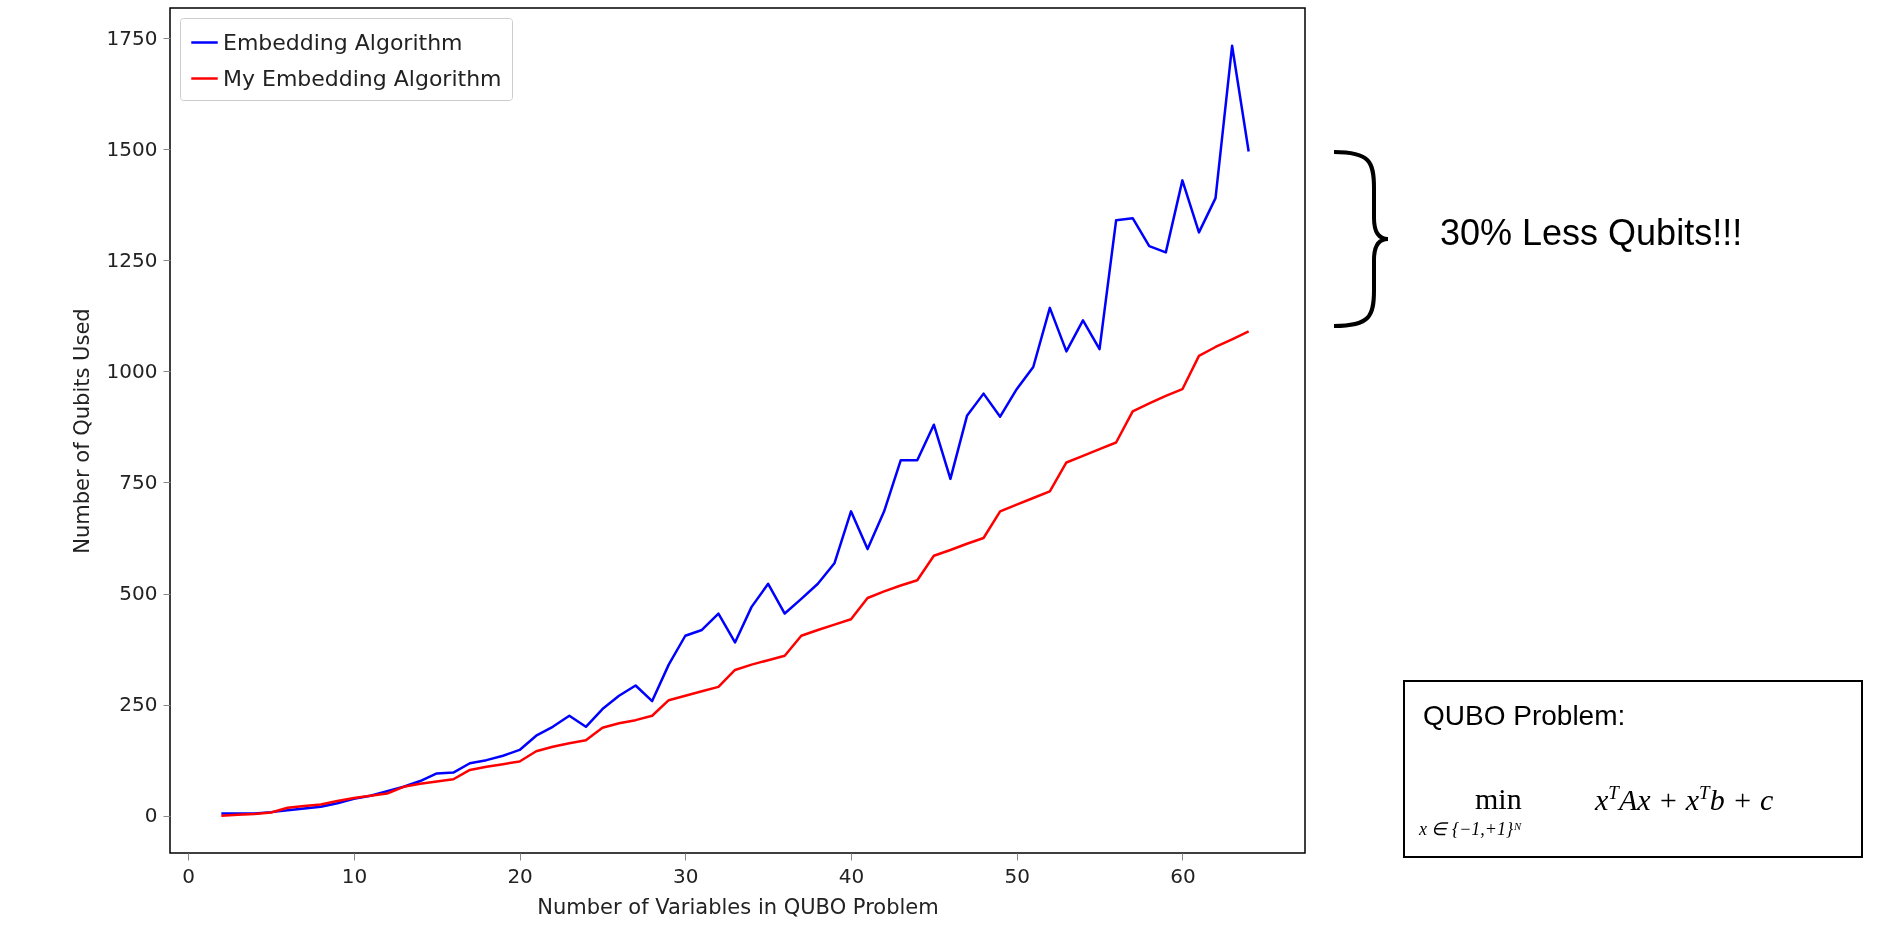 This screenshot has height=952, width=1883. What do you see at coordinates (343, 42) in the screenshot?
I see `legend-label: Embedding Algorithm` at bounding box center [343, 42].